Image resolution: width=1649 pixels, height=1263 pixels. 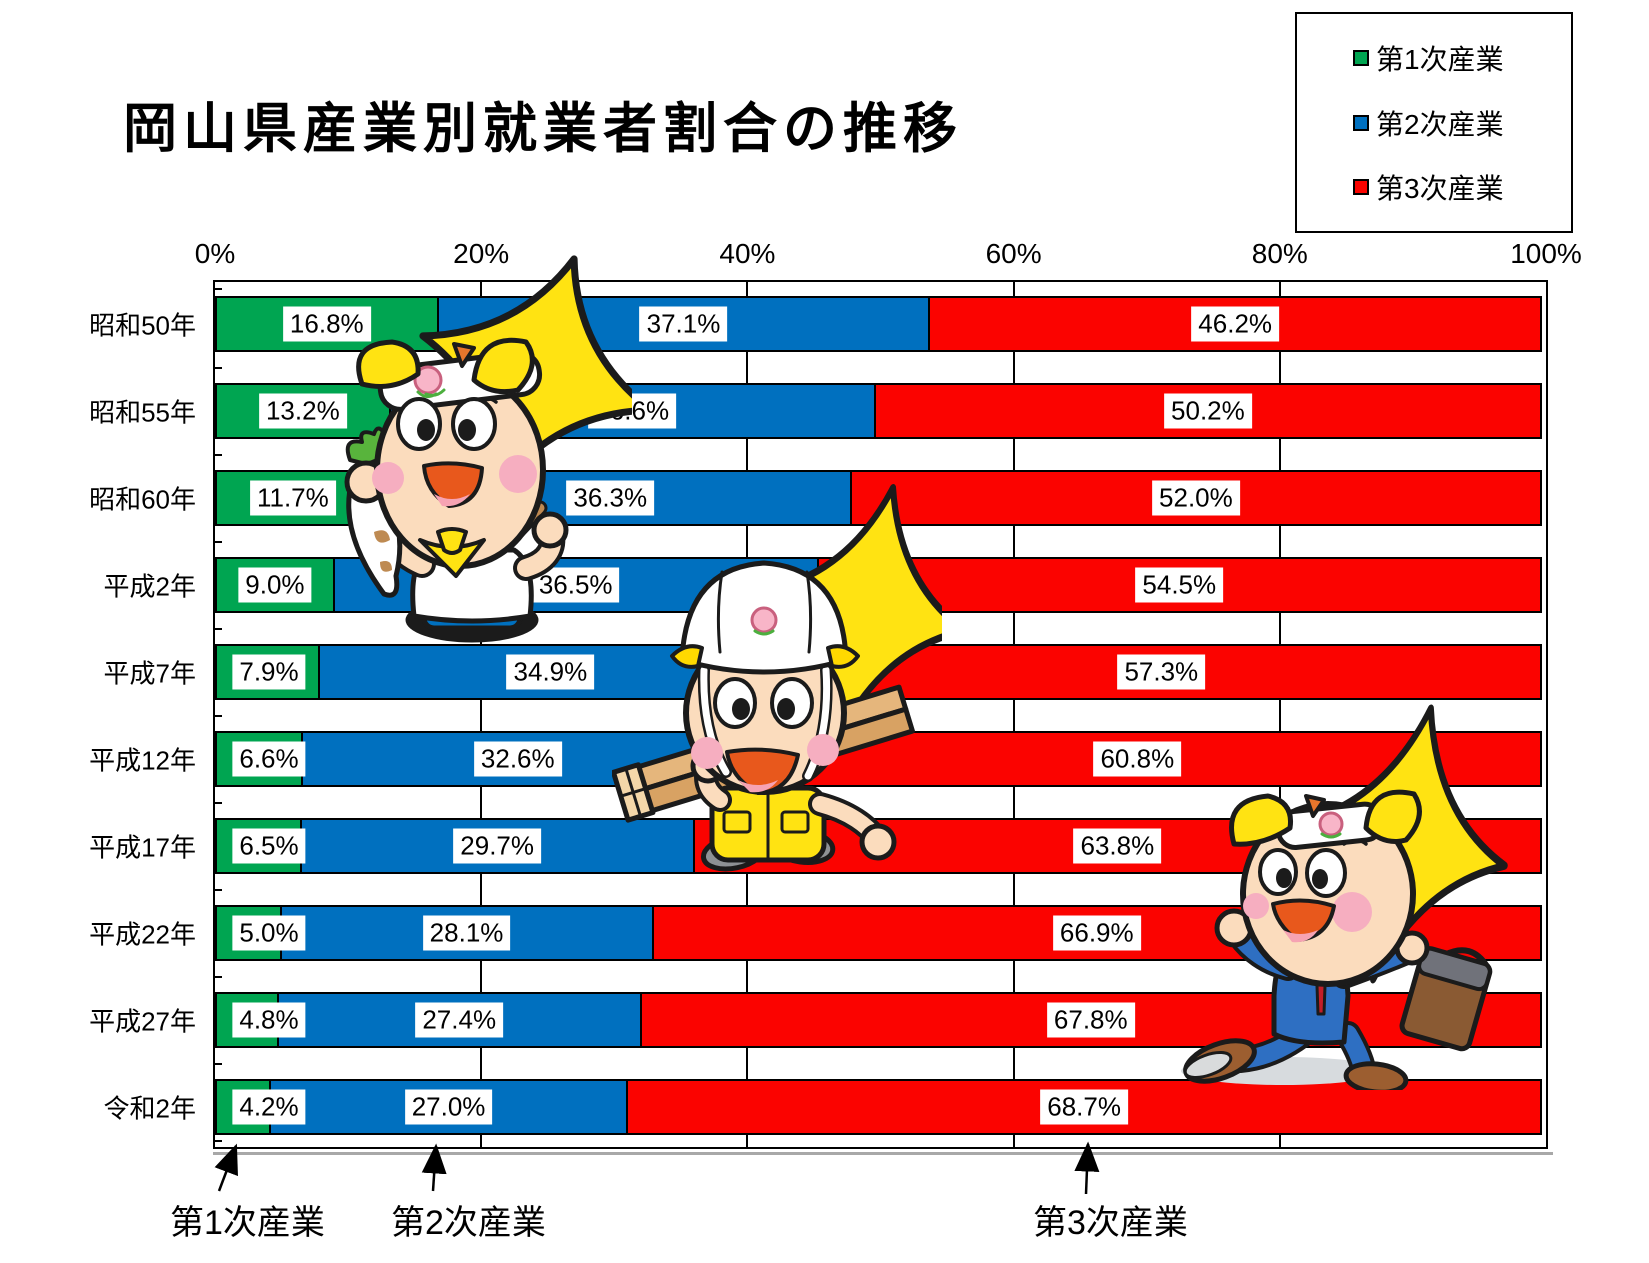 What do you see at coordinates (1117, 846) in the screenshot?
I see `data-label: 63.8%` at bounding box center [1117, 846].